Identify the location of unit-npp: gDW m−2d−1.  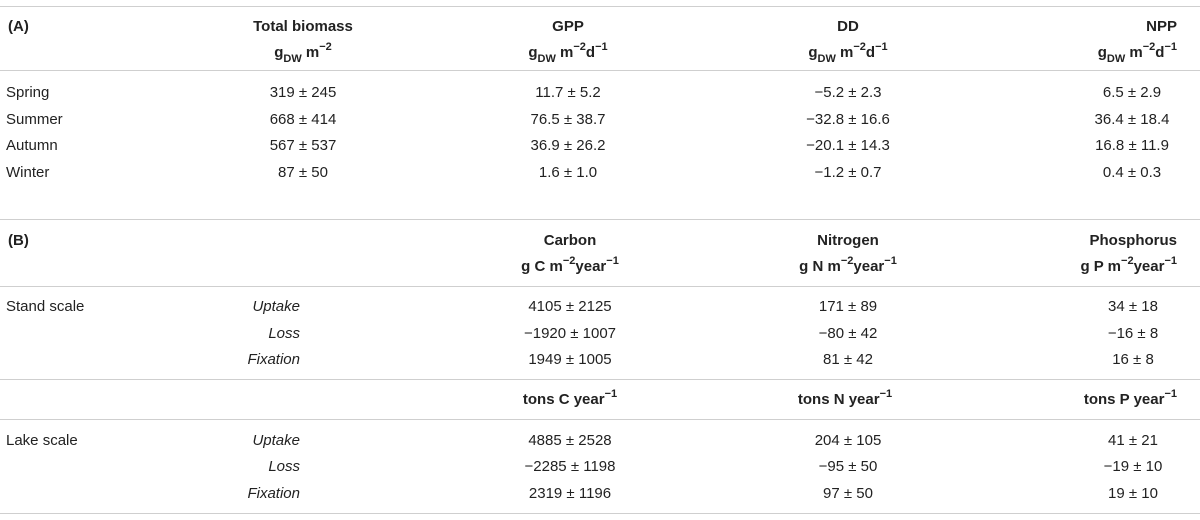
(1137, 53).